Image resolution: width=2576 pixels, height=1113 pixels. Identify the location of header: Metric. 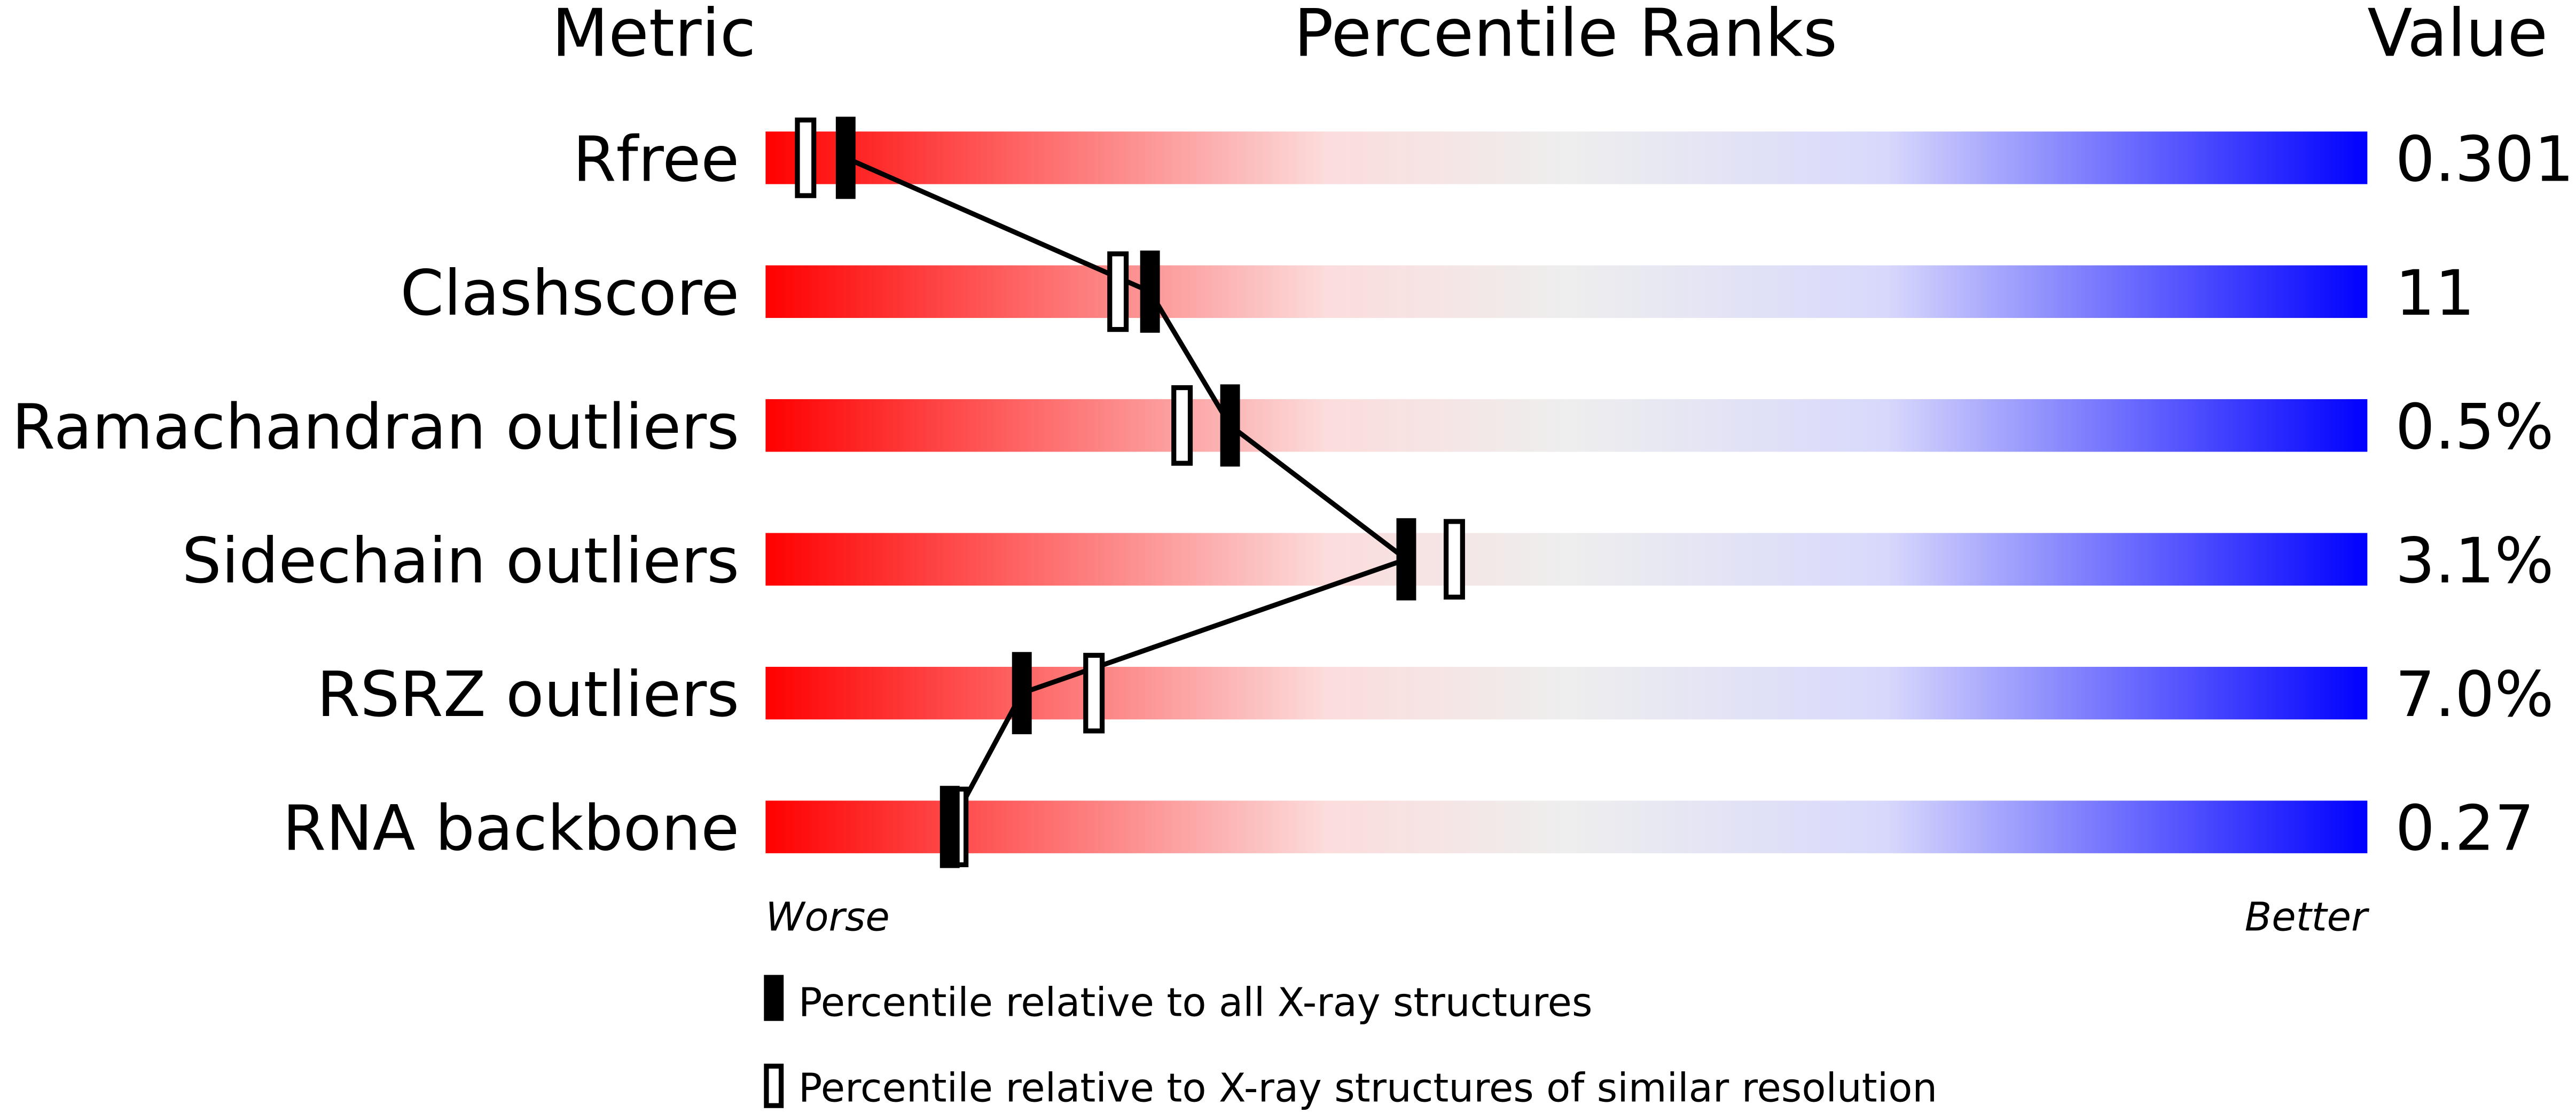
(654, 36).